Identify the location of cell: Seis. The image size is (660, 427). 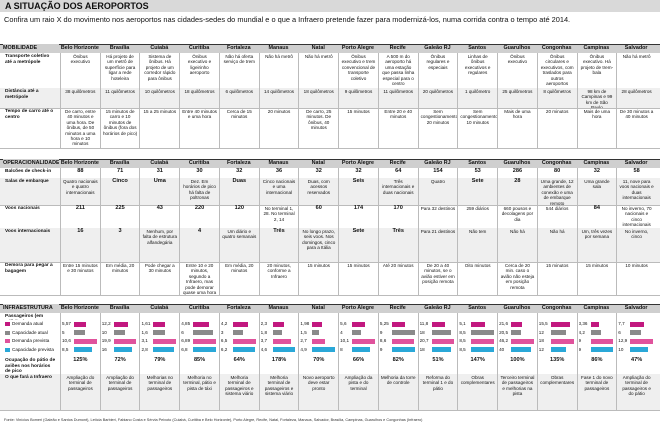
(358, 191).